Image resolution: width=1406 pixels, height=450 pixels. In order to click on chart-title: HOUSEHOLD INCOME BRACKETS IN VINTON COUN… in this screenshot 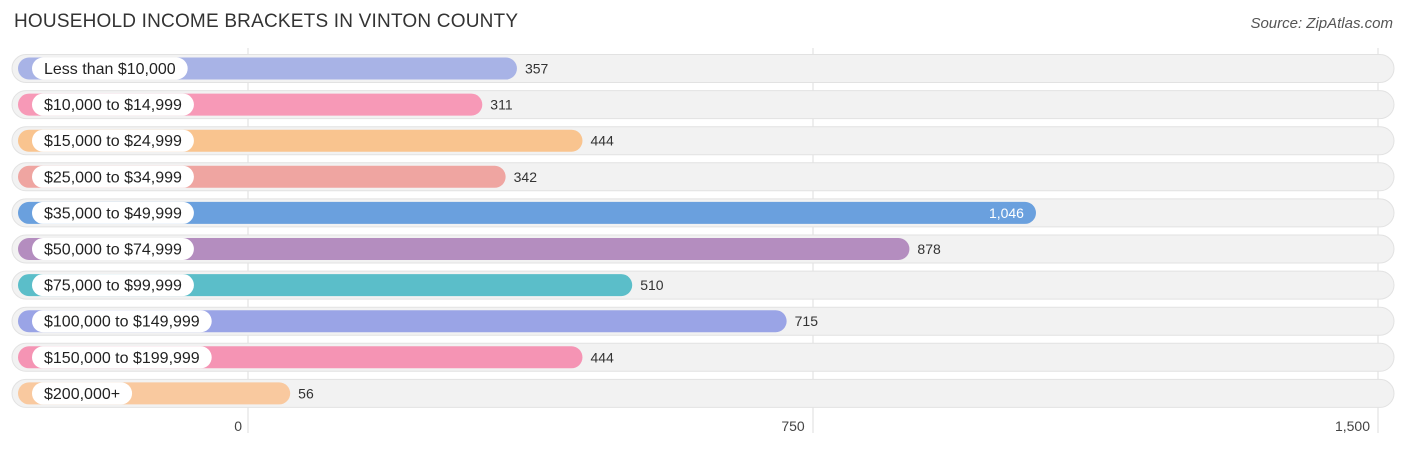, I will do `click(266, 21)`.